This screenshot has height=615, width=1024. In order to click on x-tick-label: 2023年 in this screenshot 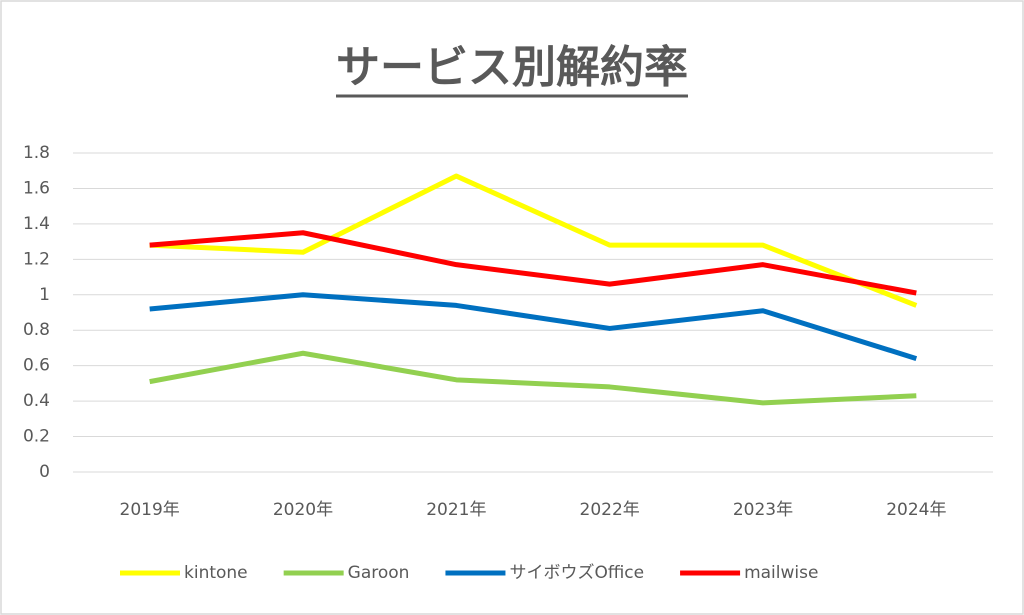, I will do `click(763, 510)`.